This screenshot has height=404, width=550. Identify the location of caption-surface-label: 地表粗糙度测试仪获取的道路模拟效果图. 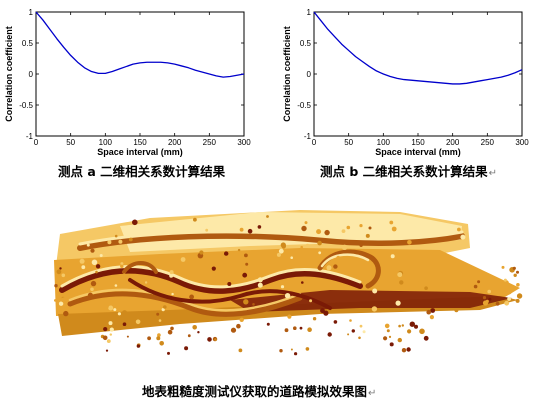
(255, 391).